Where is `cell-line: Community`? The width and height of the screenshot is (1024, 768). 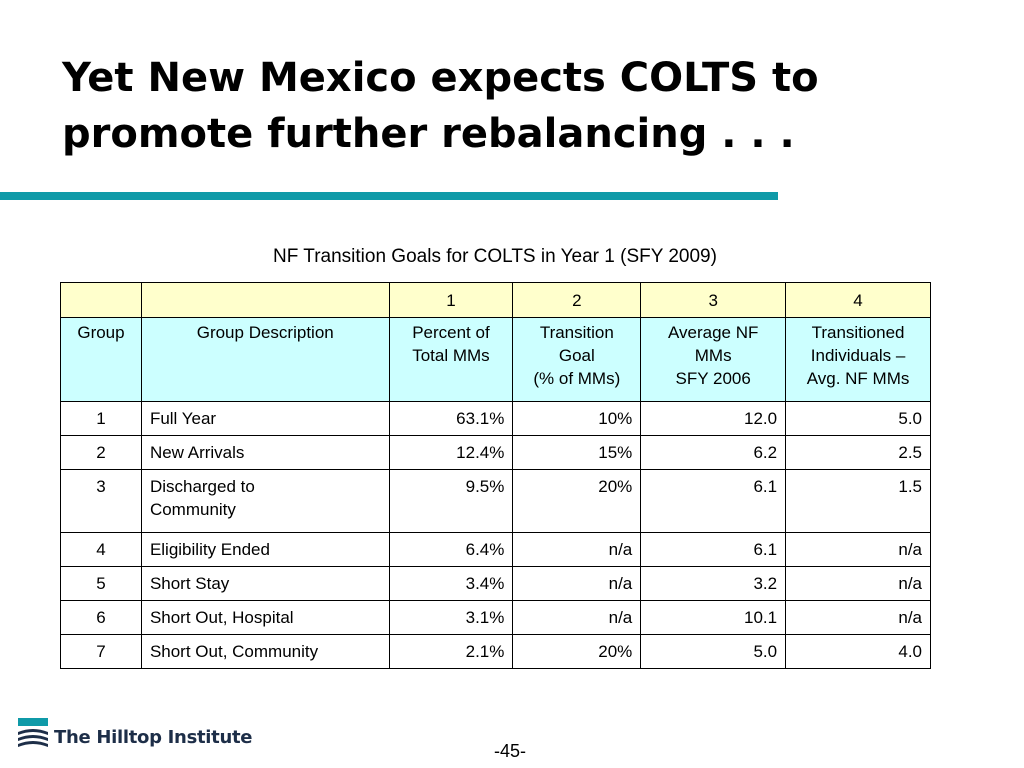
cell-line: Community is located at coordinates (192, 509).